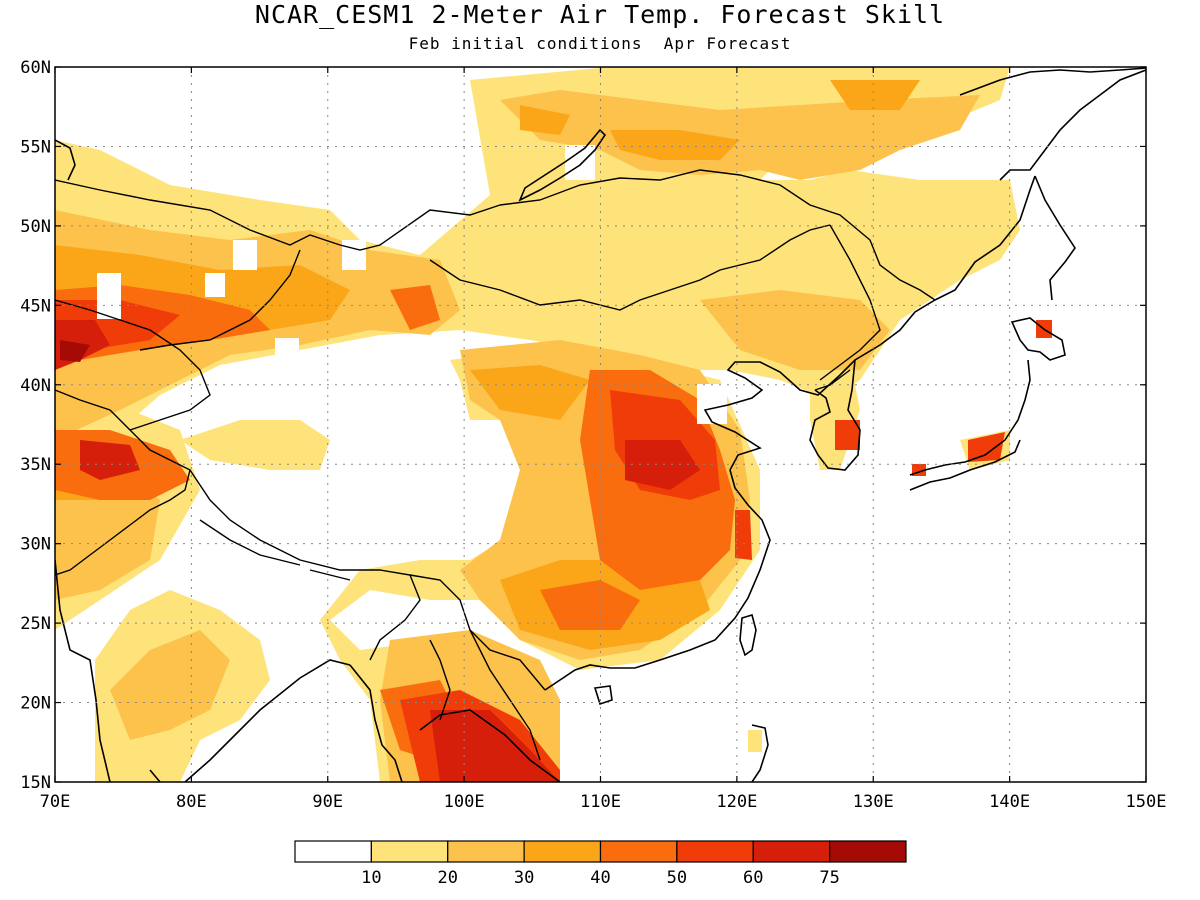  Describe the element at coordinates (1009, 802) in the screenshot. I see `lon-tick-label: 140E` at that location.